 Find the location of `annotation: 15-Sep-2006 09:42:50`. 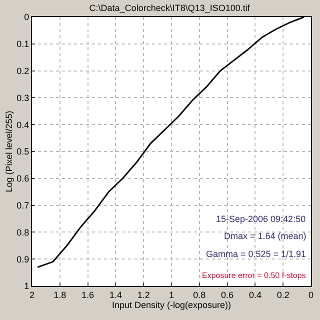

annotation: 15-Sep-2006 09:42:50 is located at coordinates (261, 219).